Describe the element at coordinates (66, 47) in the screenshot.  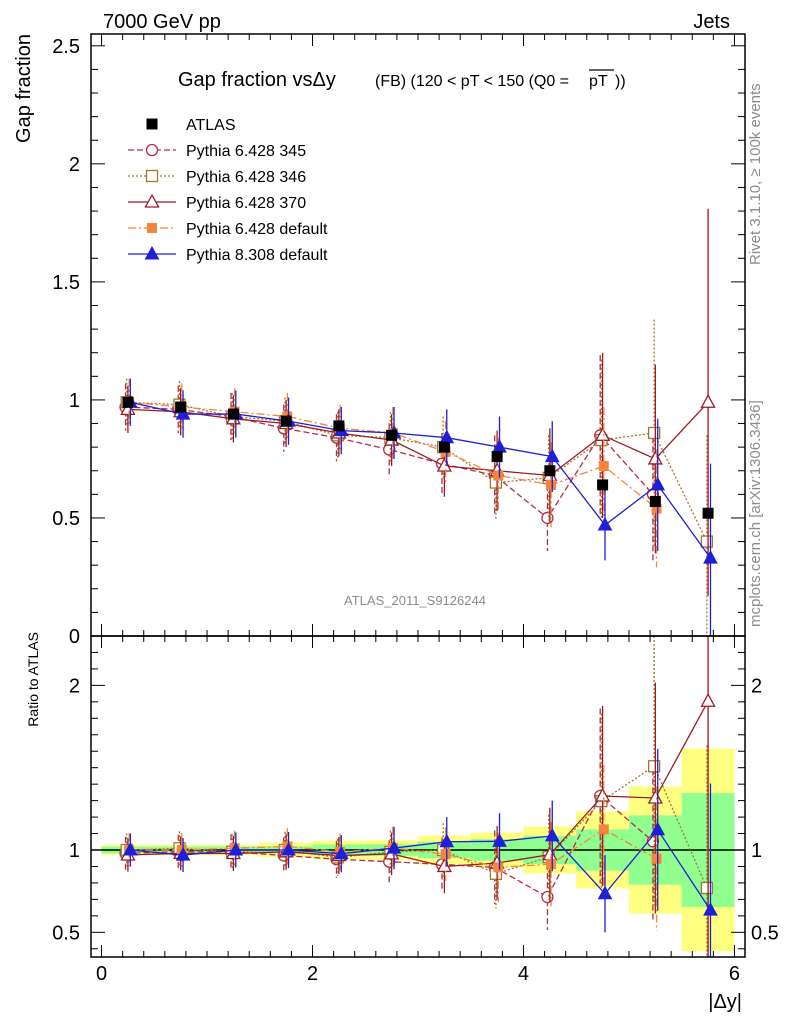
I see `y-tick-label: 2.5` at that location.